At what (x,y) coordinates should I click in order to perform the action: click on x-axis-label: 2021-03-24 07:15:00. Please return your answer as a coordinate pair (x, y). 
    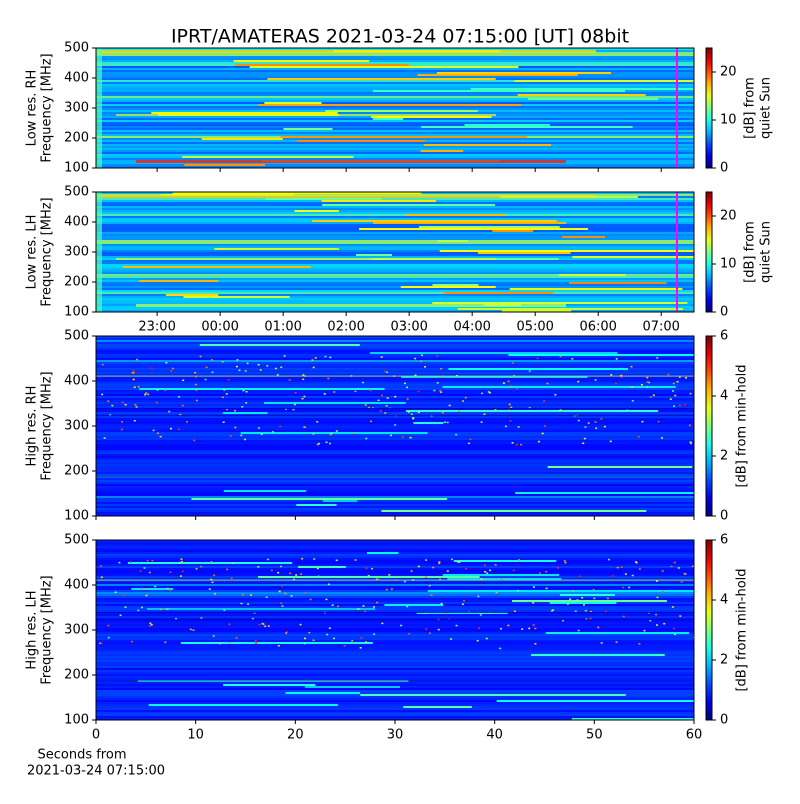
    Looking at the image, I should click on (96, 771).